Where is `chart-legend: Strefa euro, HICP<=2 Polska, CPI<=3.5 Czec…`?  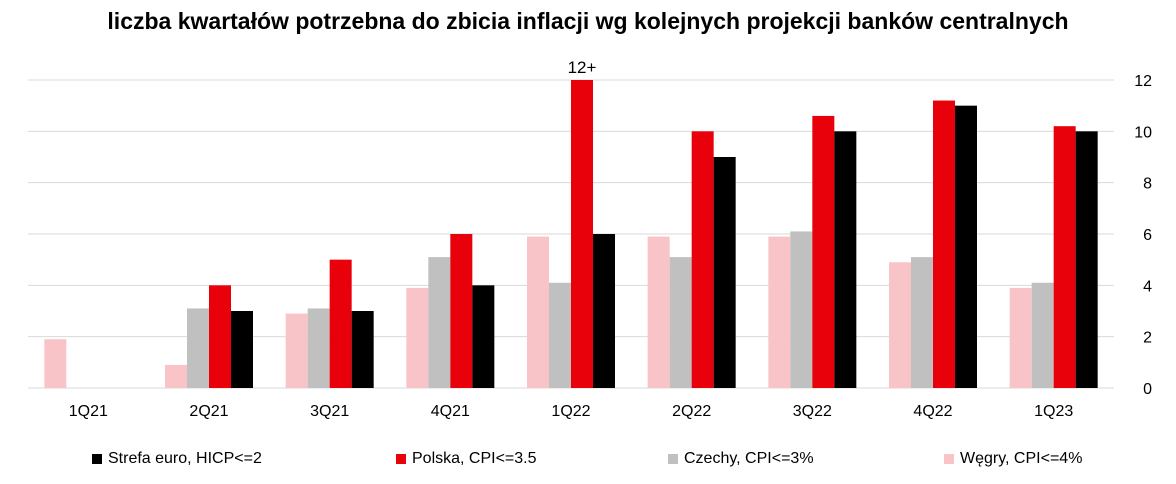 chart-legend: Strefa euro, HICP<=2 Polska, CPI<=3.5 Czec… is located at coordinates (588, 462).